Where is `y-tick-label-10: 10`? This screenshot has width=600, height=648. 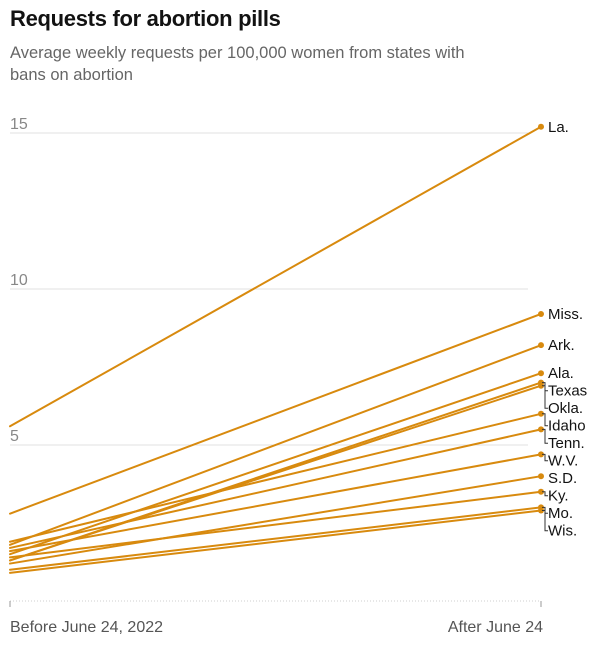 y-tick-label-10: 10 is located at coordinates (19, 280).